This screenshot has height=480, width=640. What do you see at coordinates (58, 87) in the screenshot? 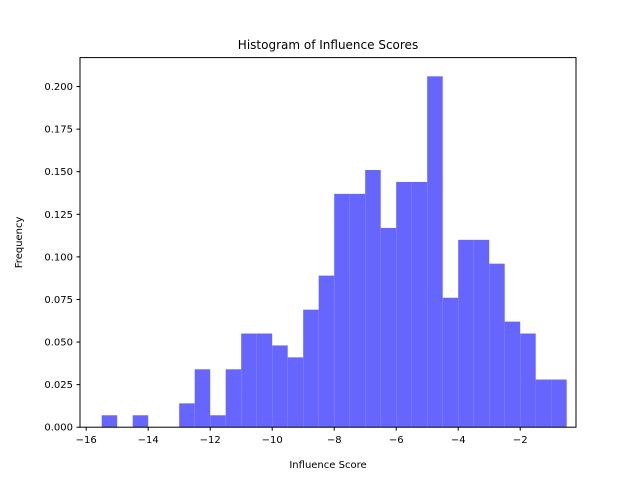
I see `y-tick-label: 0.200` at bounding box center [58, 87].